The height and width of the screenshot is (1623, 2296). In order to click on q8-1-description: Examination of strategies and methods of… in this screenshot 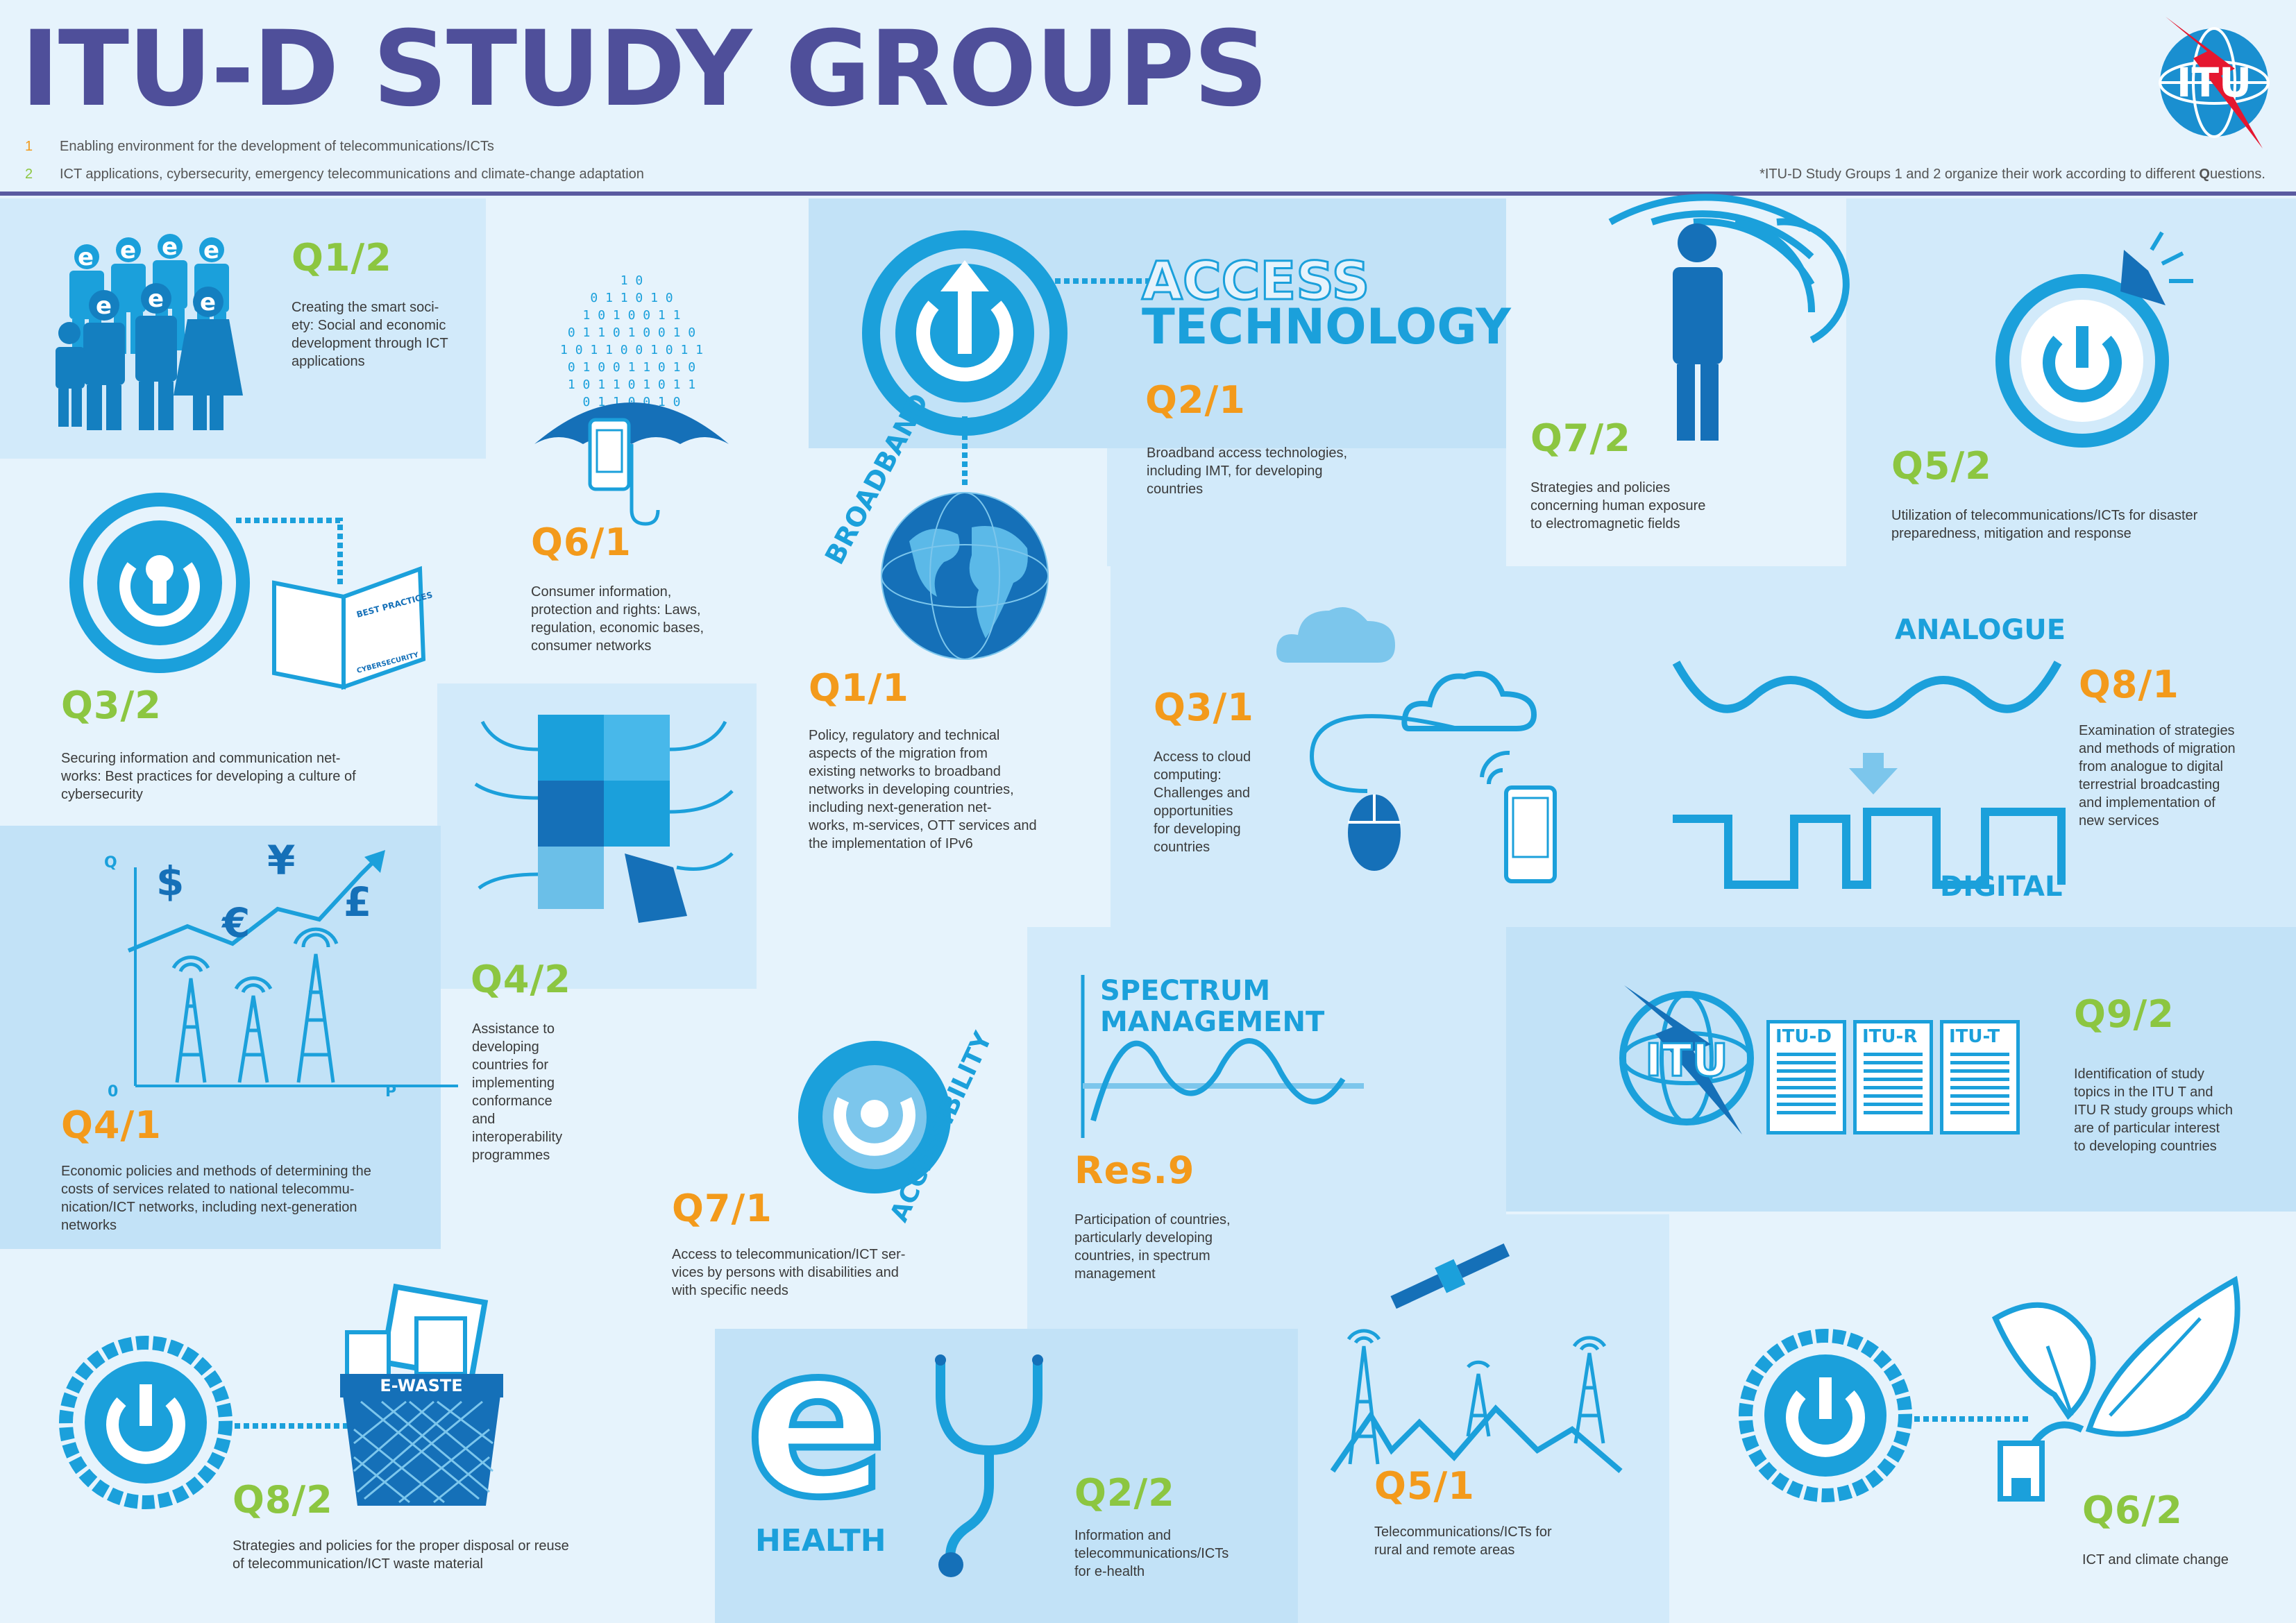, I will do `click(2157, 776)`.